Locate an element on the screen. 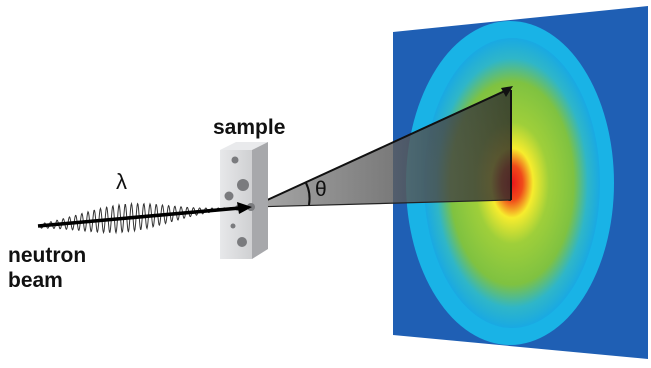  neutron-beam-label: neutron beam is located at coordinates (47, 268).